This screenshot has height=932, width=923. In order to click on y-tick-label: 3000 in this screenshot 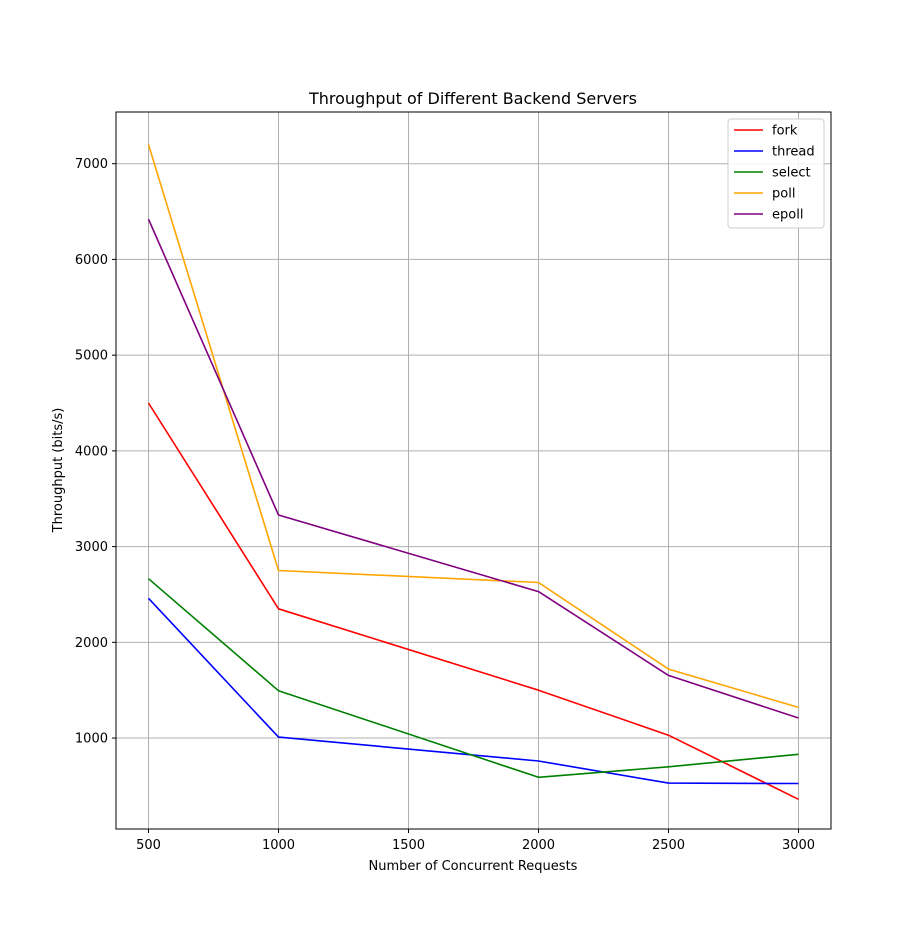, I will do `click(91, 547)`.